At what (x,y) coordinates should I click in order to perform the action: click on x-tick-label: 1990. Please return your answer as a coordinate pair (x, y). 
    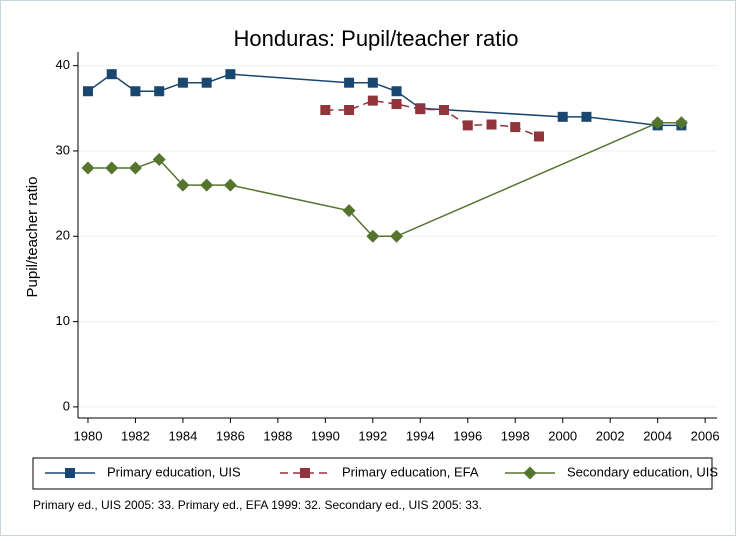
    Looking at the image, I should click on (325, 435).